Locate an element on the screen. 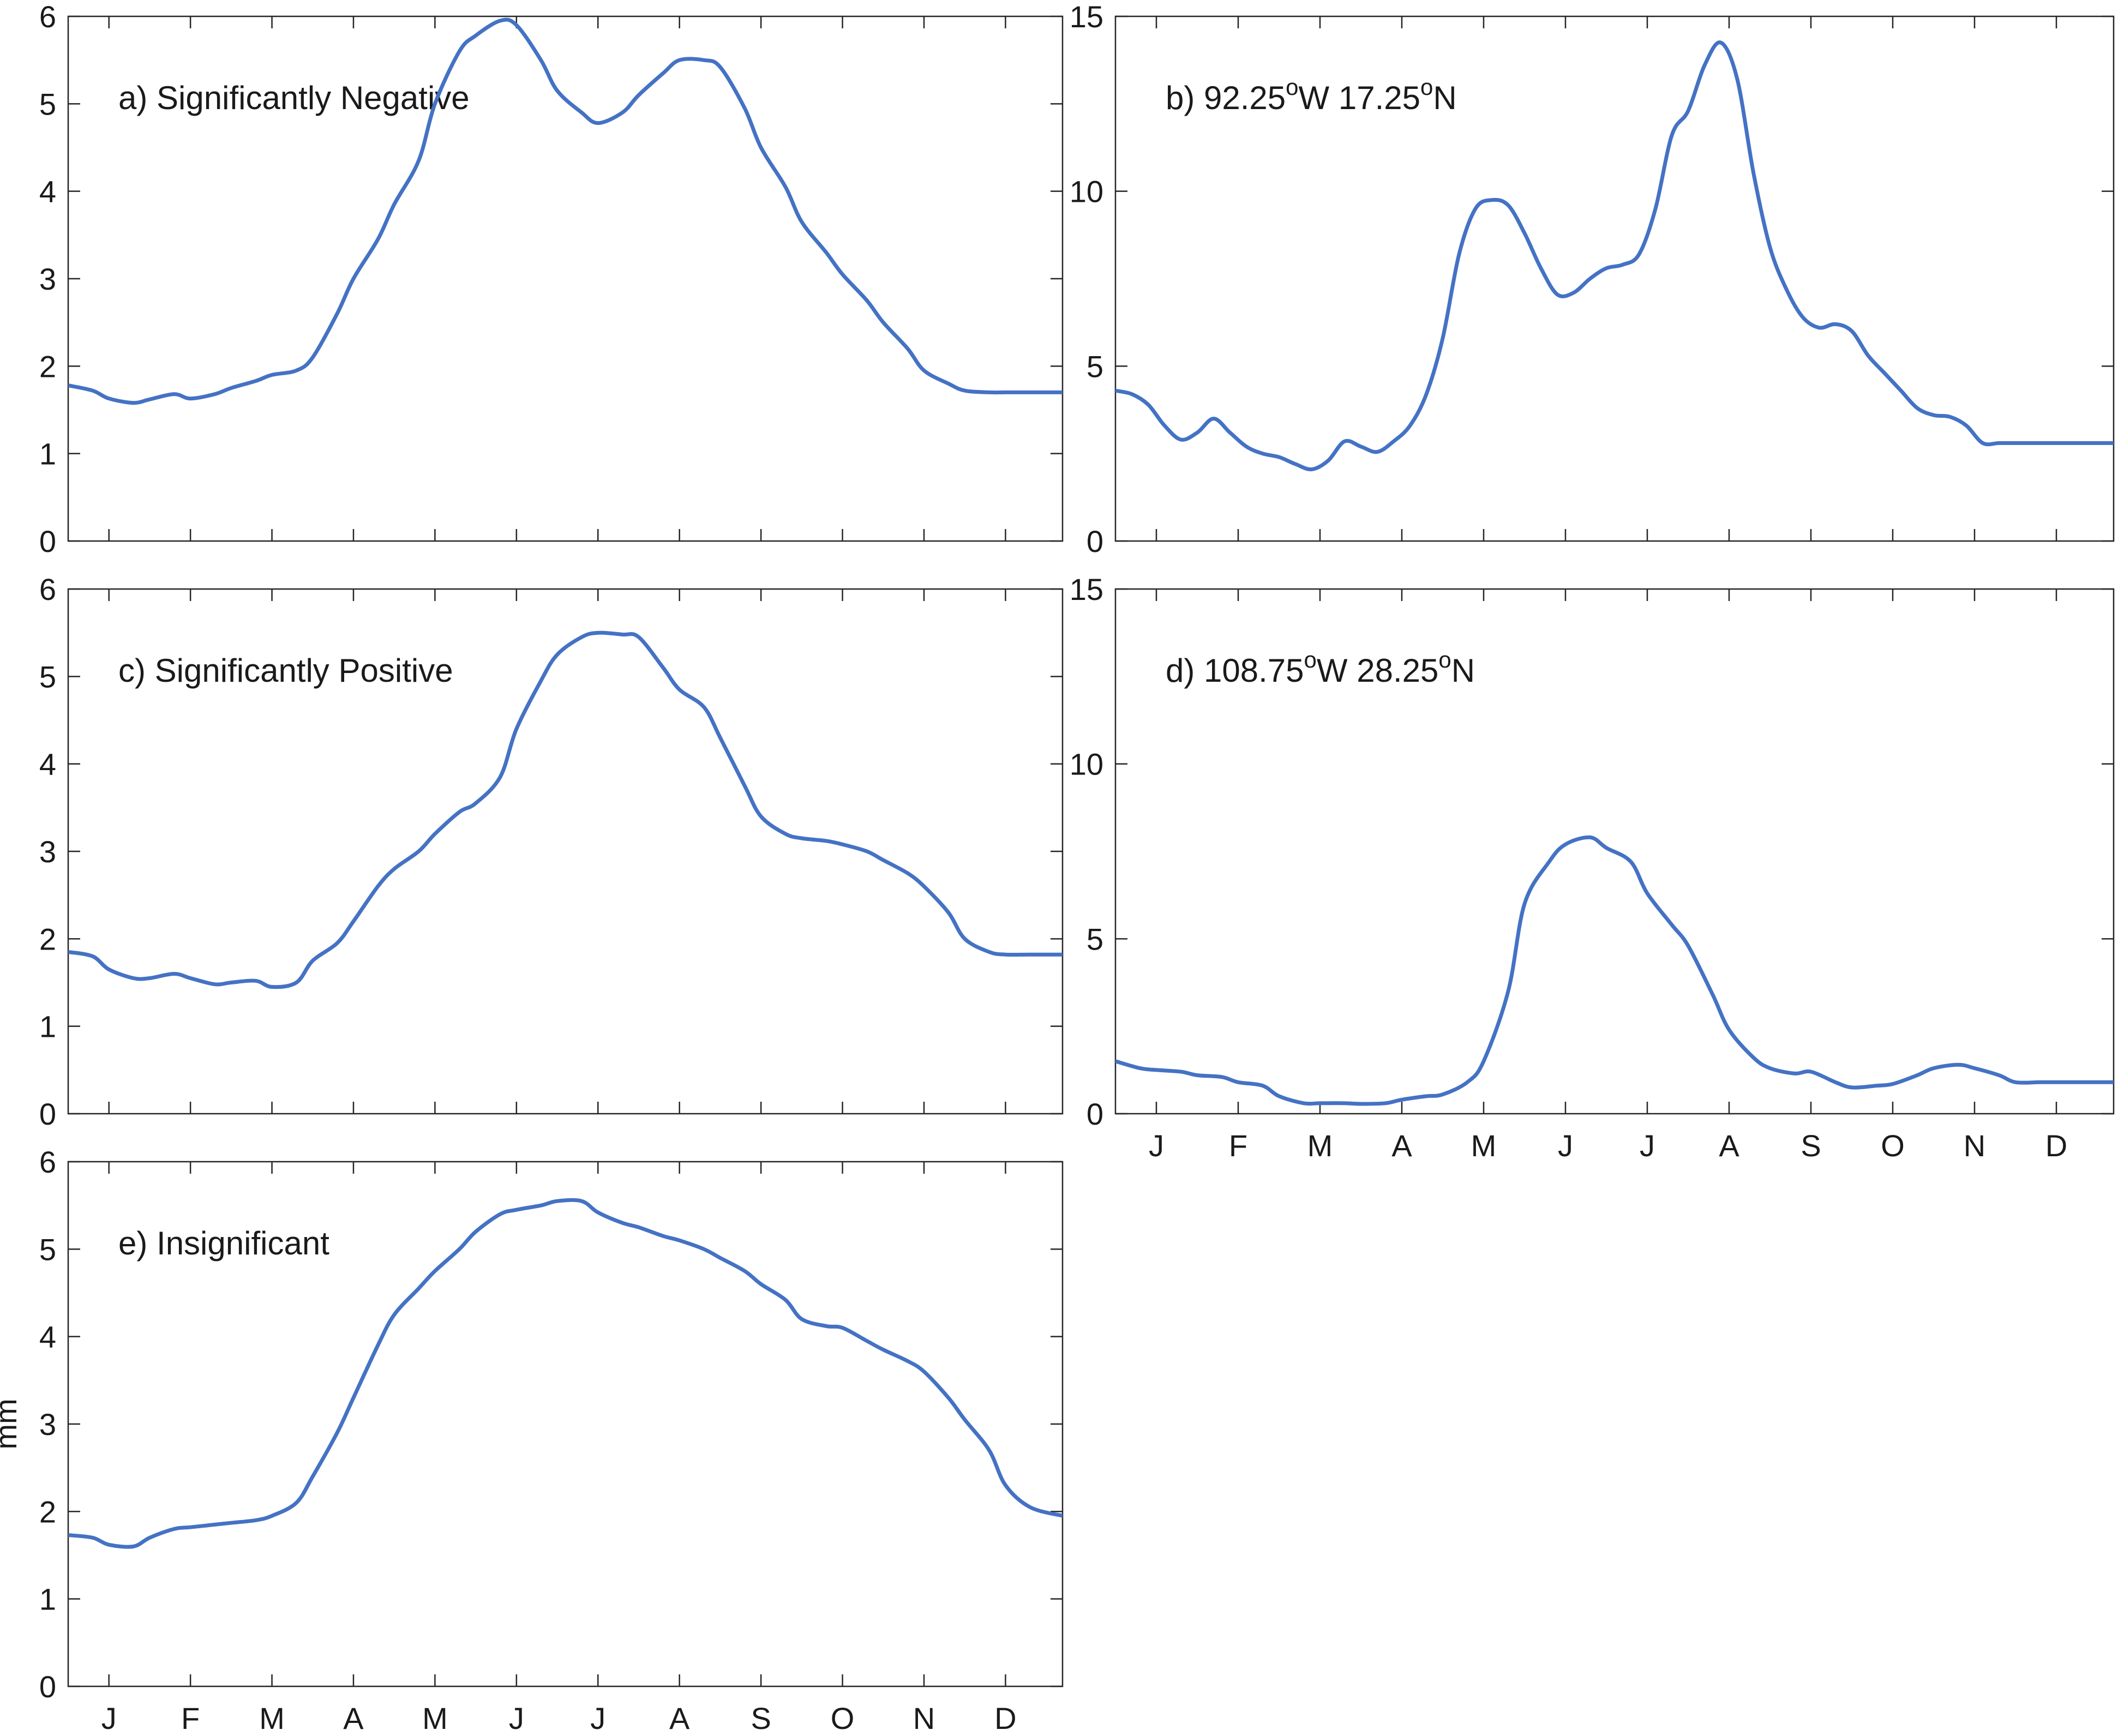 Image resolution: width=2118 pixels, height=1736 pixels. panel-label: e) Insignificant is located at coordinates (223, 1243).